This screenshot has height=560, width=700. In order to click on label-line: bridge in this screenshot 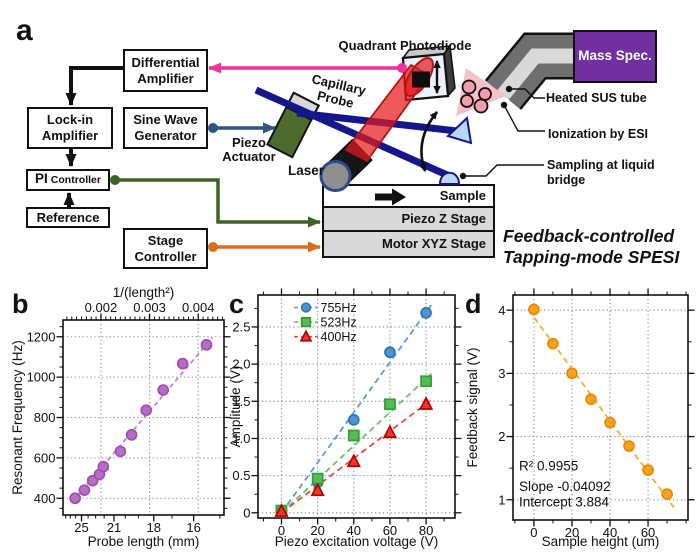, I will do `click(566, 180)`.